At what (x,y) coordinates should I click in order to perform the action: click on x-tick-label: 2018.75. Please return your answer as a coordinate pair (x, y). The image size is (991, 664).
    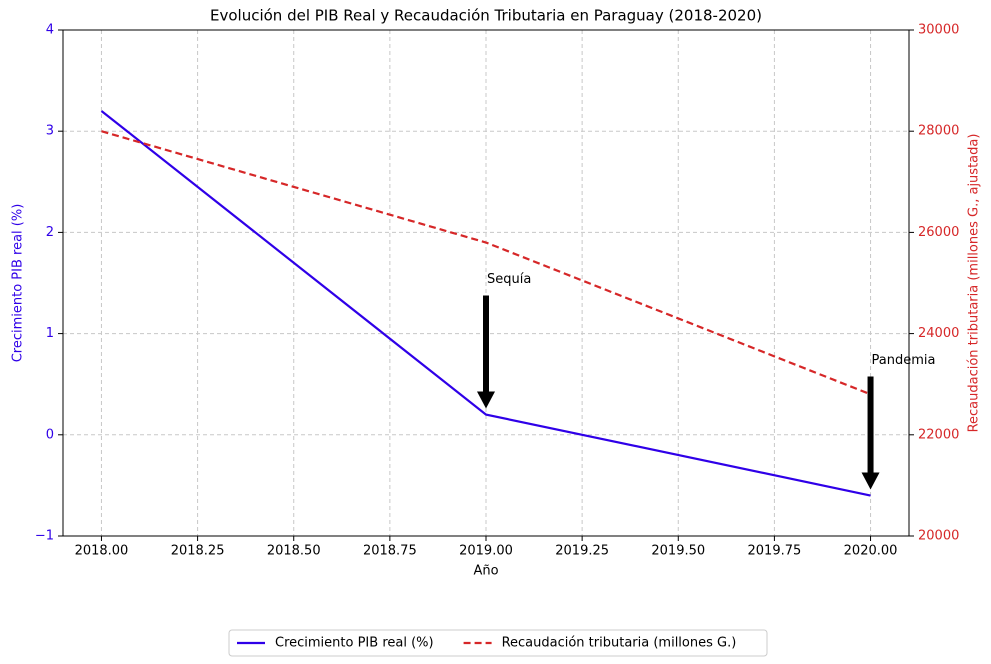
    Looking at the image, I should click on (390, 551).